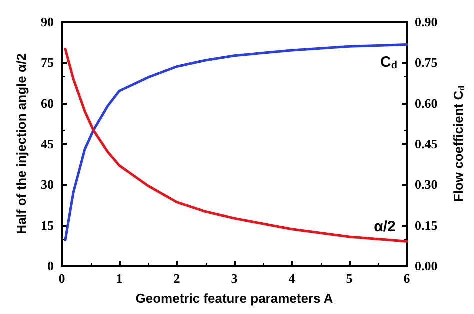 The image size is (474, 314). Describe the element at coordinates (51, 266) in the screenshot. I see `y-tick-label: 0` at that location.